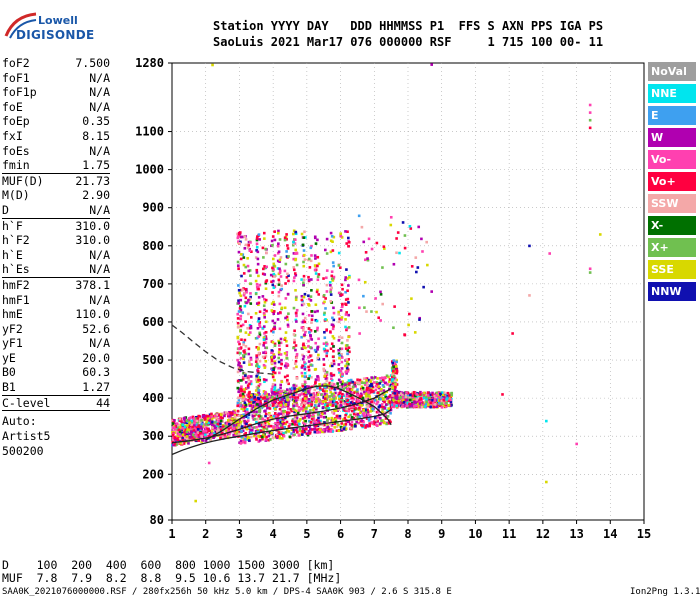 Image resolution: width=700 pixels, height=600 pixels. I want to click on x-tick-label: 9, so click(441, 534).